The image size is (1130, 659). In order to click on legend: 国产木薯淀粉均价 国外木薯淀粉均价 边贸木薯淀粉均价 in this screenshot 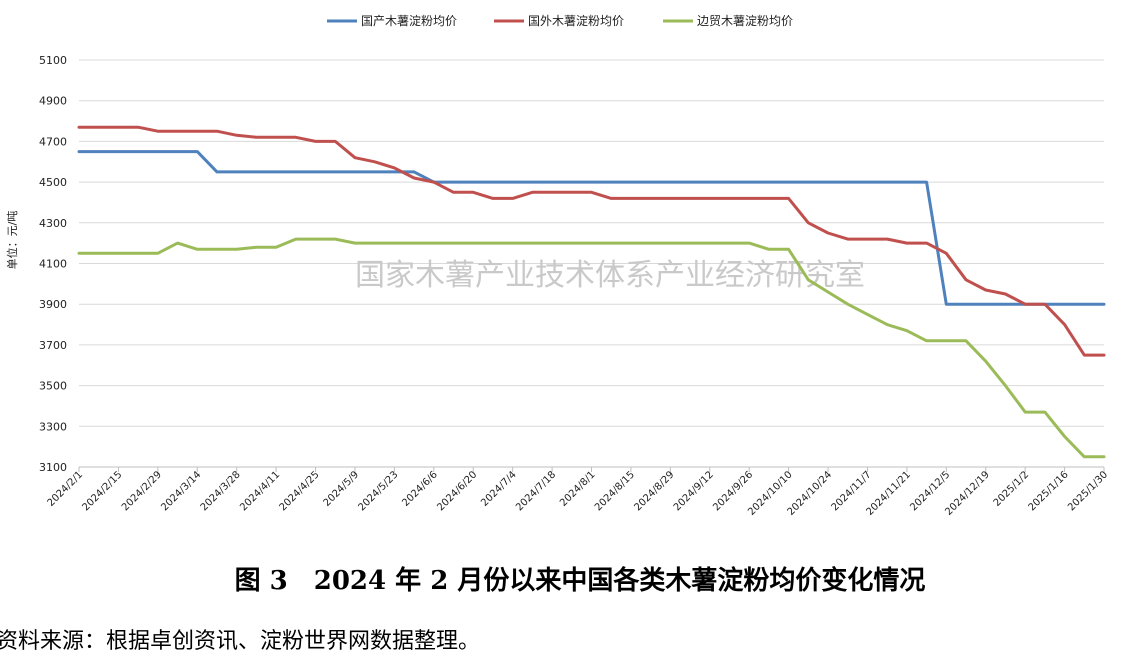, I will do `click(560, 21)`.